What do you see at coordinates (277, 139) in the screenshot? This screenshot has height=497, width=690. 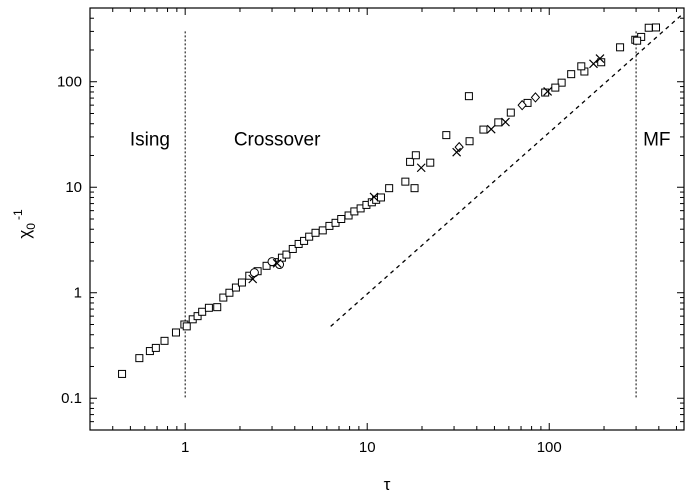 I see `region-label: Crossover` at bounding box center [277, 139].